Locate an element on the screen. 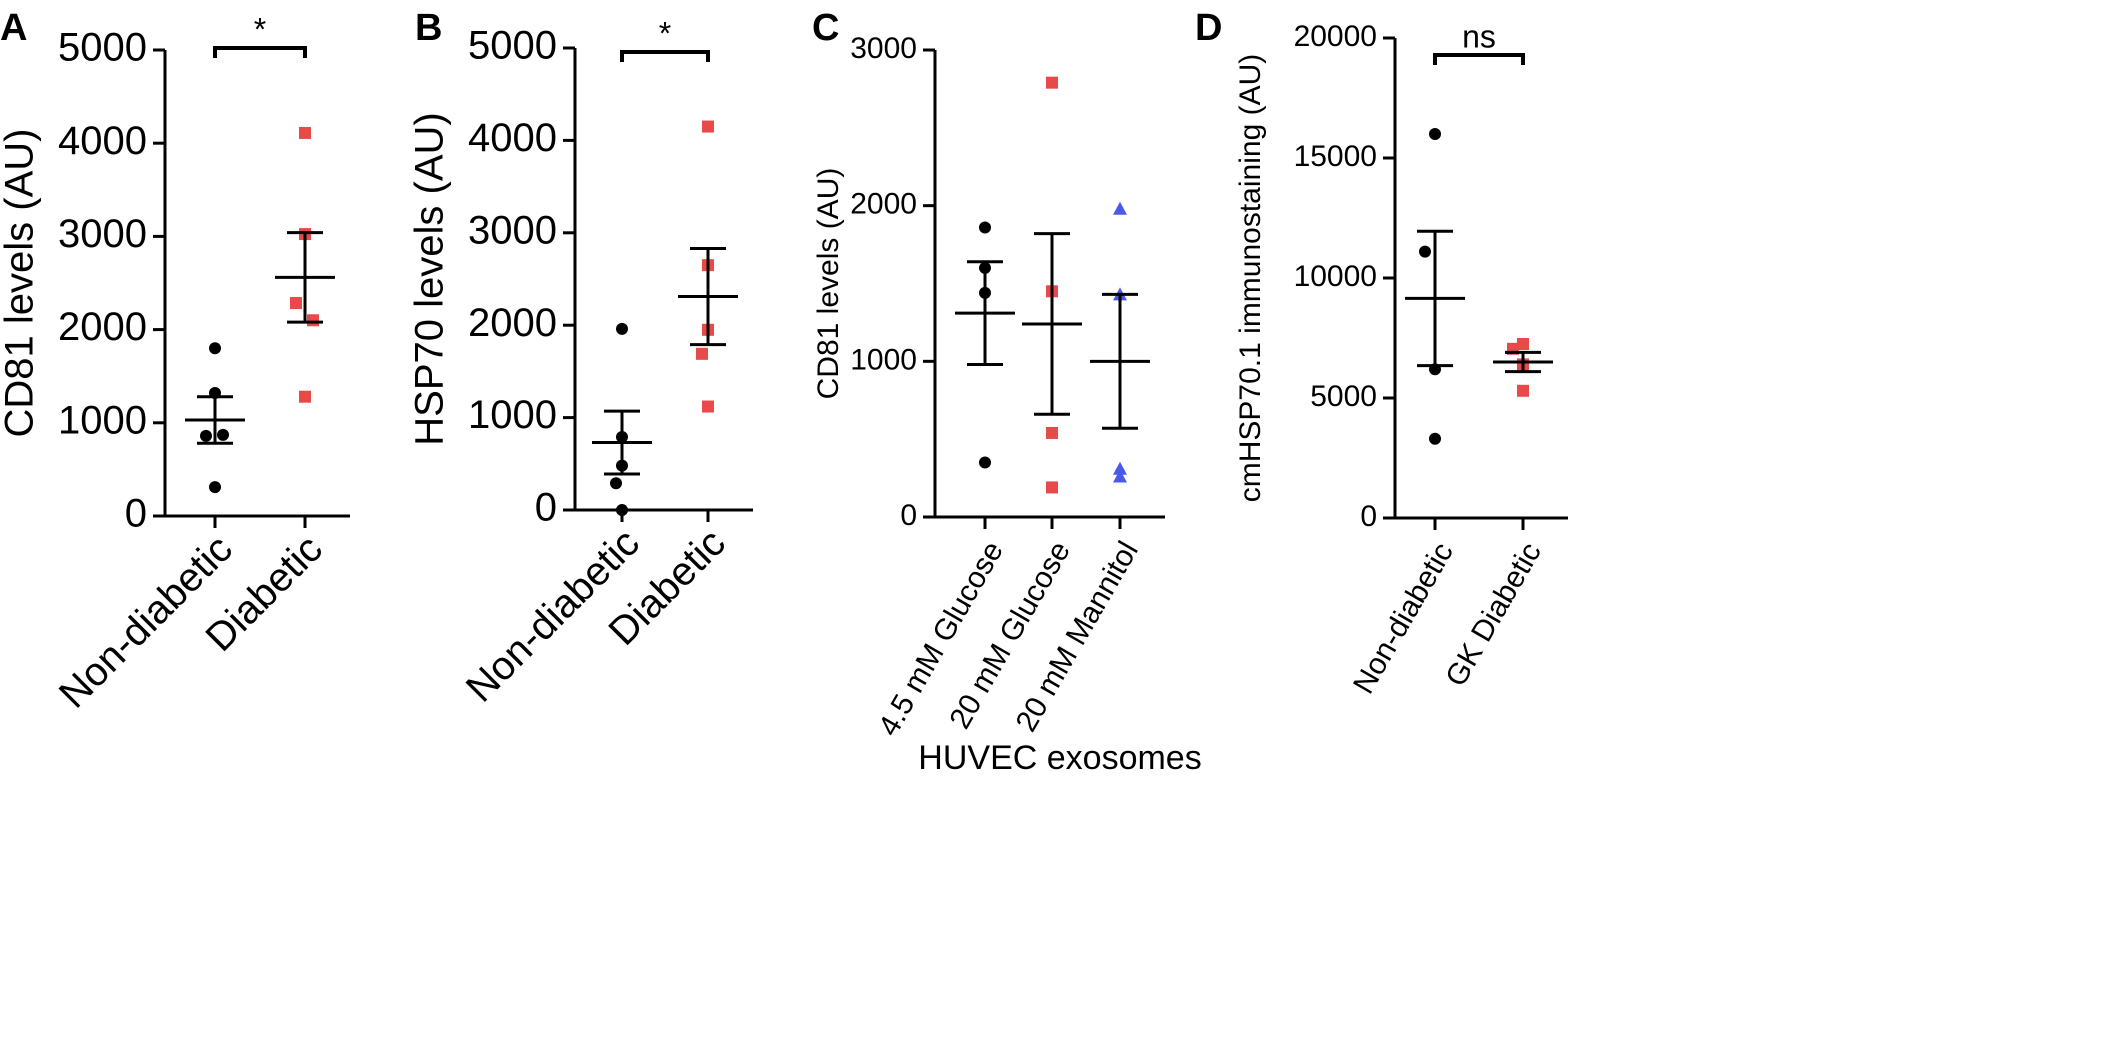  panel-label: C is located at coordinates (825, 28).